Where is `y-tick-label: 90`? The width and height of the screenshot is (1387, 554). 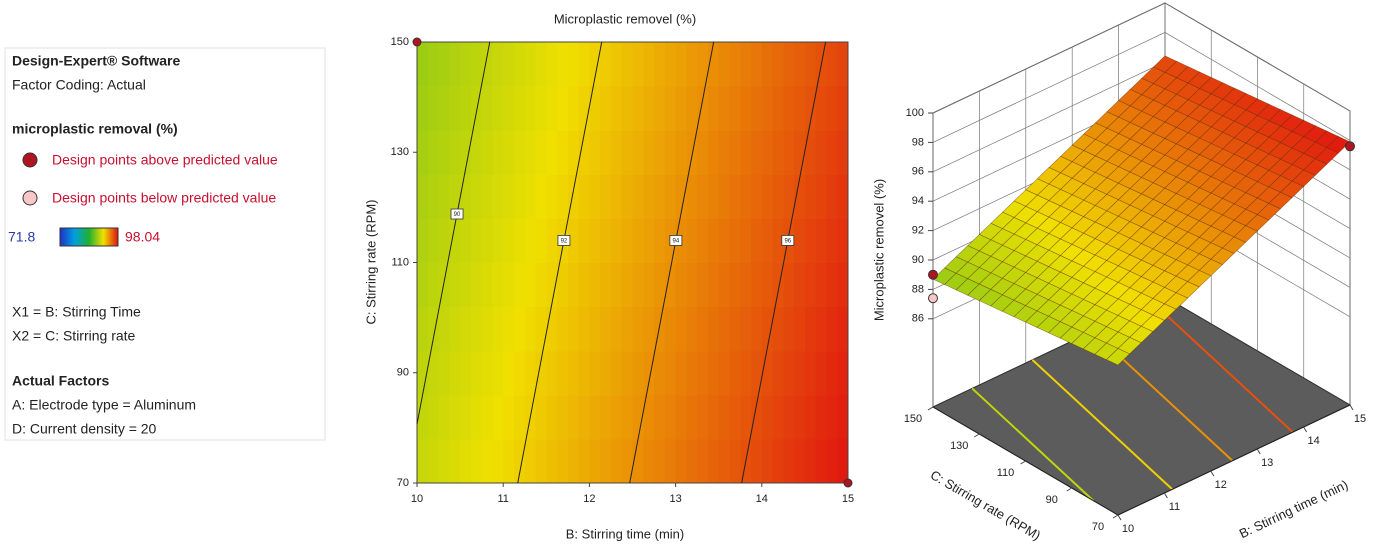 y-tick-label: 90 is located at coordinates (1052, 500).